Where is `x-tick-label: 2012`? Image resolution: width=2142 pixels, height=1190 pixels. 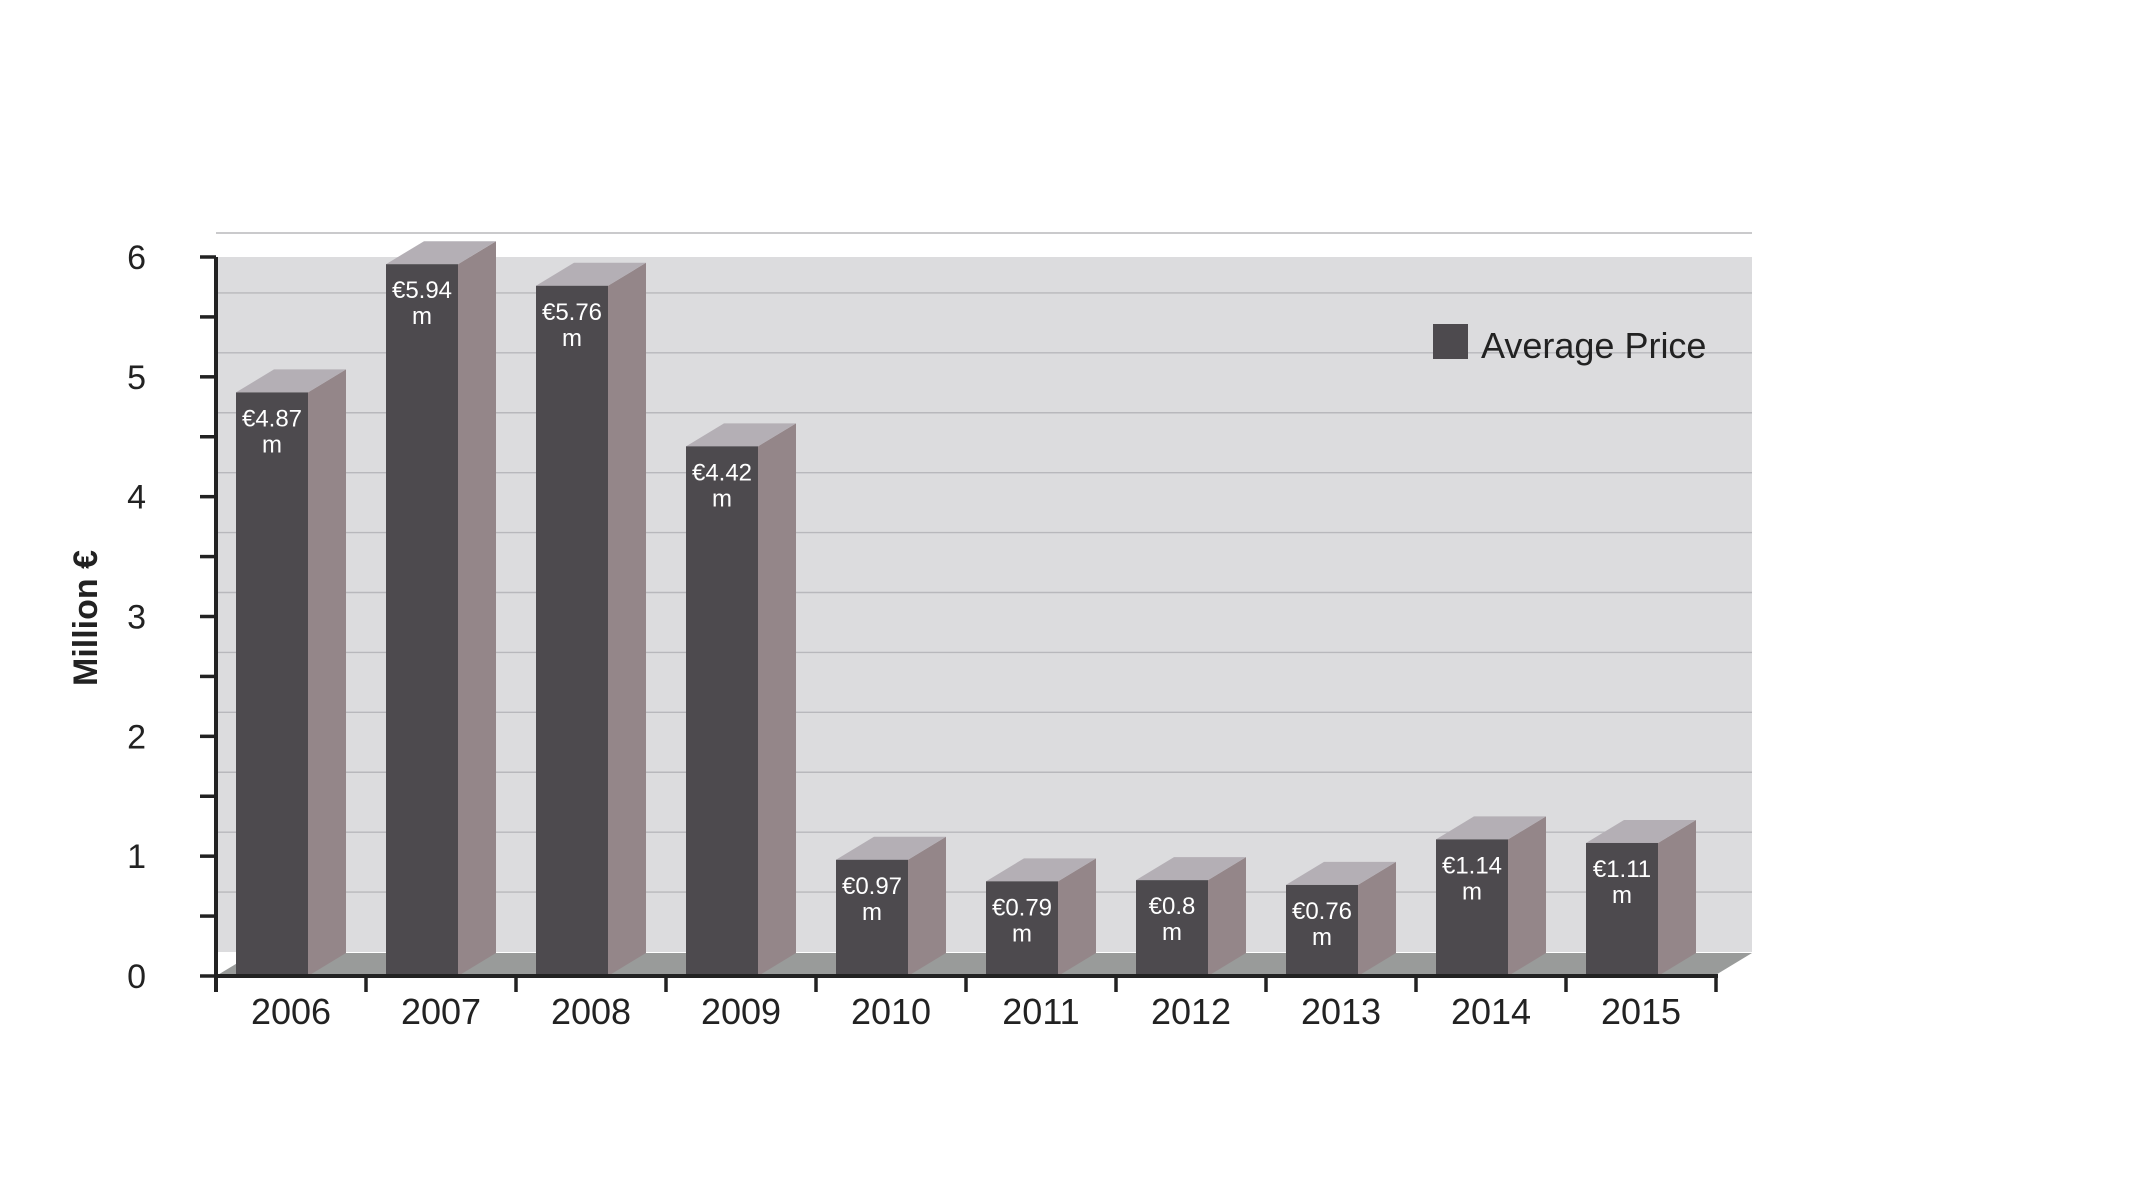
x-tick-label: 2012 is located at coordinates (1191, 1011).